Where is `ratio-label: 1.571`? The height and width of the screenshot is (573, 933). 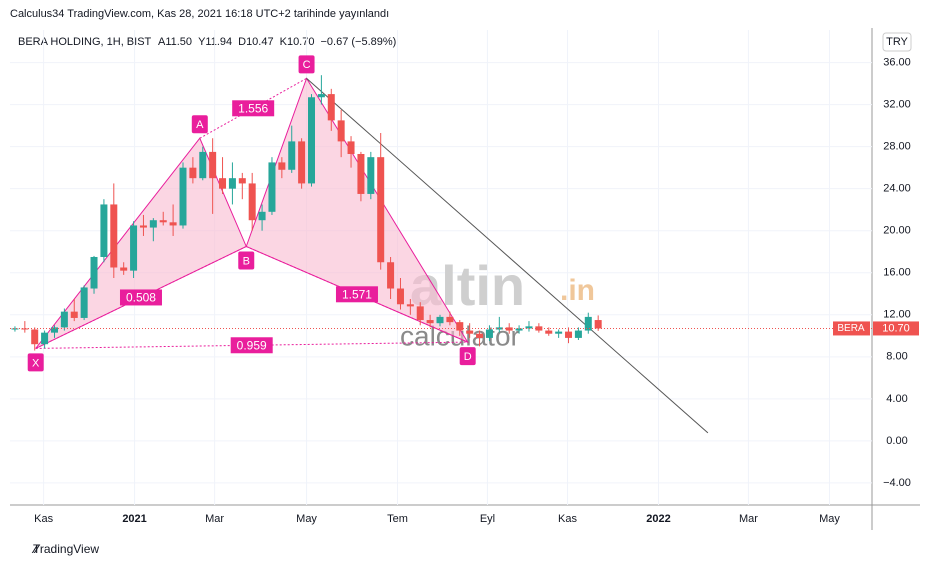
ratio-label: 1.571 is located at coordinates (357, 294).